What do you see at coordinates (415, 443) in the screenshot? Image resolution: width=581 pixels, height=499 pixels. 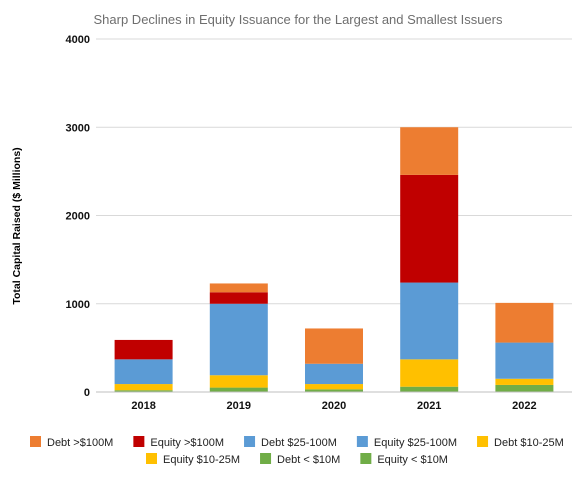 I see `legend-label: Equity $25-100M` at bounding box center [415, 443].